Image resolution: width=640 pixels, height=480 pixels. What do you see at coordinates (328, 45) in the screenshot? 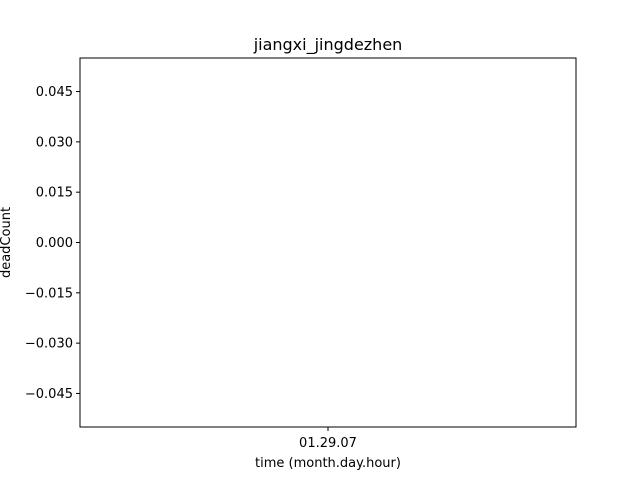
I see `chart-title: jiangxi_jingdezhen` at bounding box center [328, 45].